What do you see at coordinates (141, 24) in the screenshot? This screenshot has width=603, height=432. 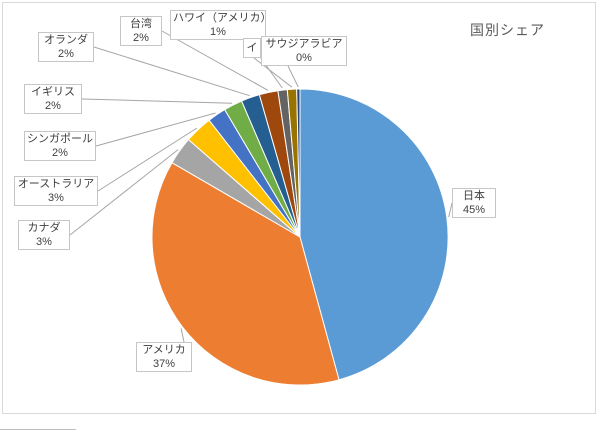 I see `pie-label-name: 台湾` at bounding box center [141, 24].